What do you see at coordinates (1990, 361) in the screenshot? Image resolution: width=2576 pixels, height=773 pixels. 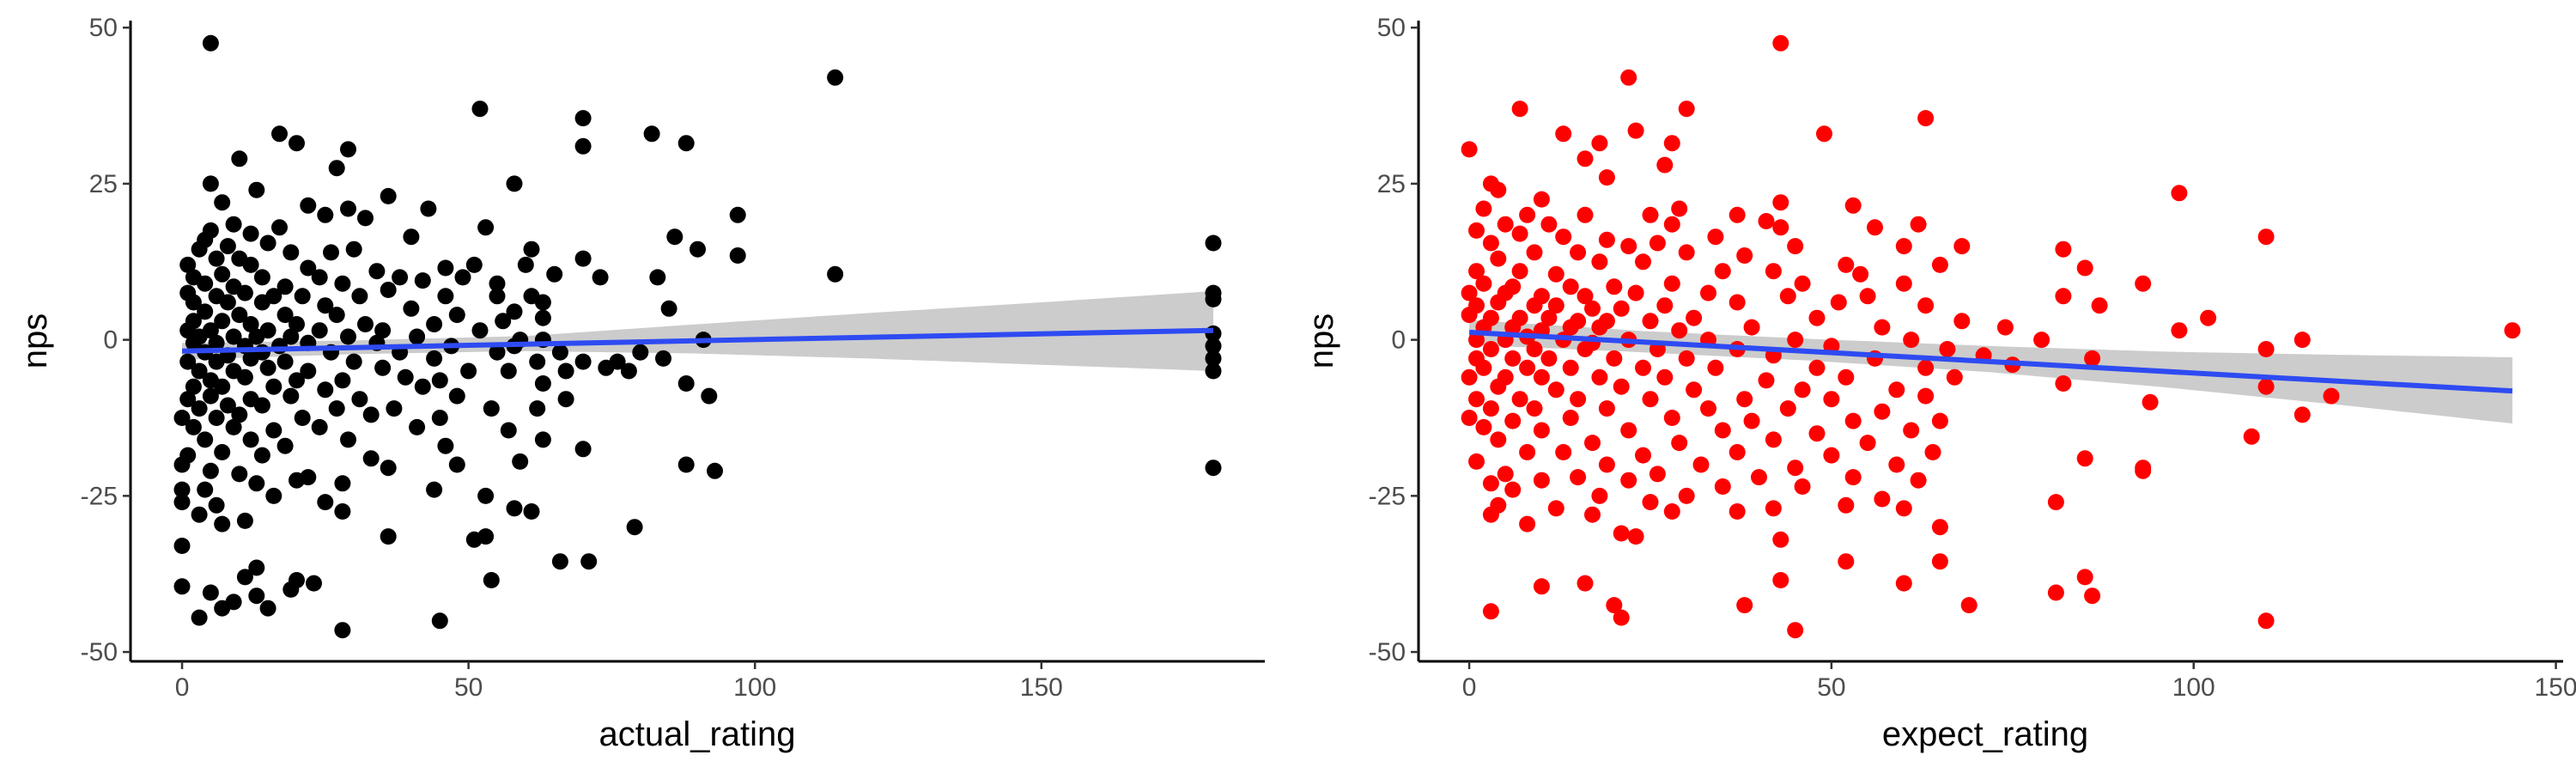 I see `right-trend-layer` at bounding box center [1990, 361].